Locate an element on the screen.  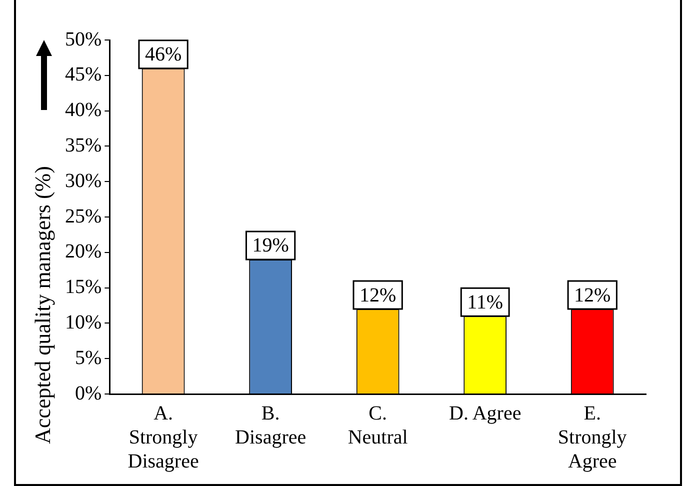
data-label: 19% is located at coordinates (270, 245).